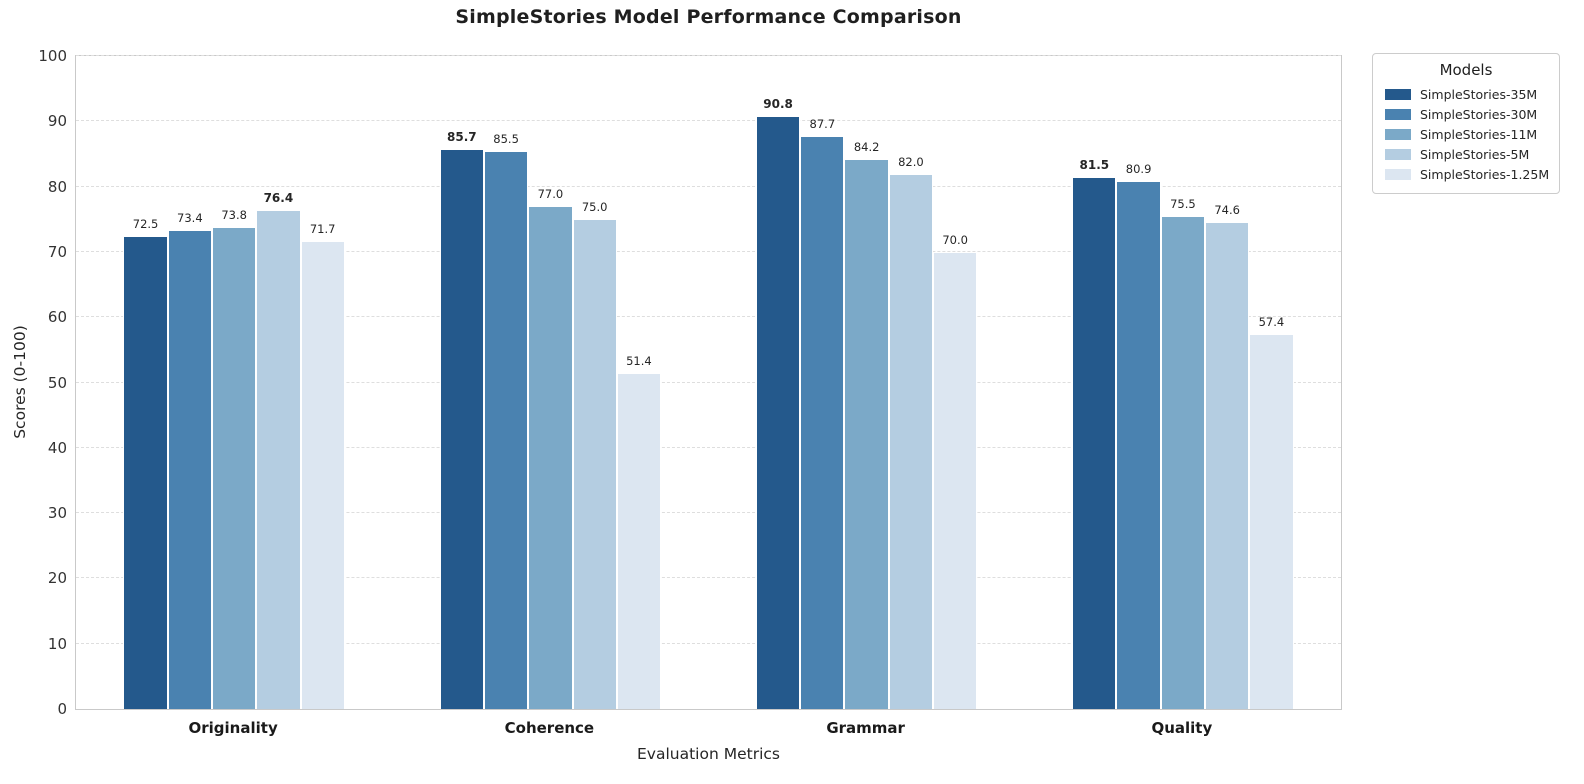 The height and width of the screenshot is (784, 1584). I want to click on bar-originality-SimpleStories-30M, so click(189, 469).